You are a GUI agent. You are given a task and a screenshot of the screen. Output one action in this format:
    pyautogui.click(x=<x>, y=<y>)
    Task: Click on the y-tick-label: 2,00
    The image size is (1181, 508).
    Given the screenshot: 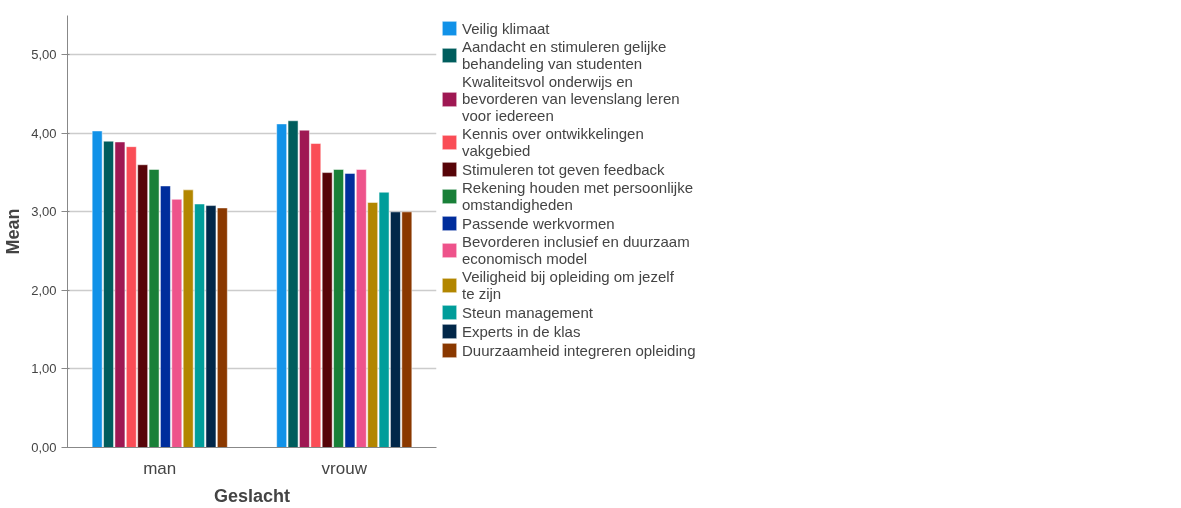 What is the action you would take?
    pyautogui.click(x=44, y=290)
    